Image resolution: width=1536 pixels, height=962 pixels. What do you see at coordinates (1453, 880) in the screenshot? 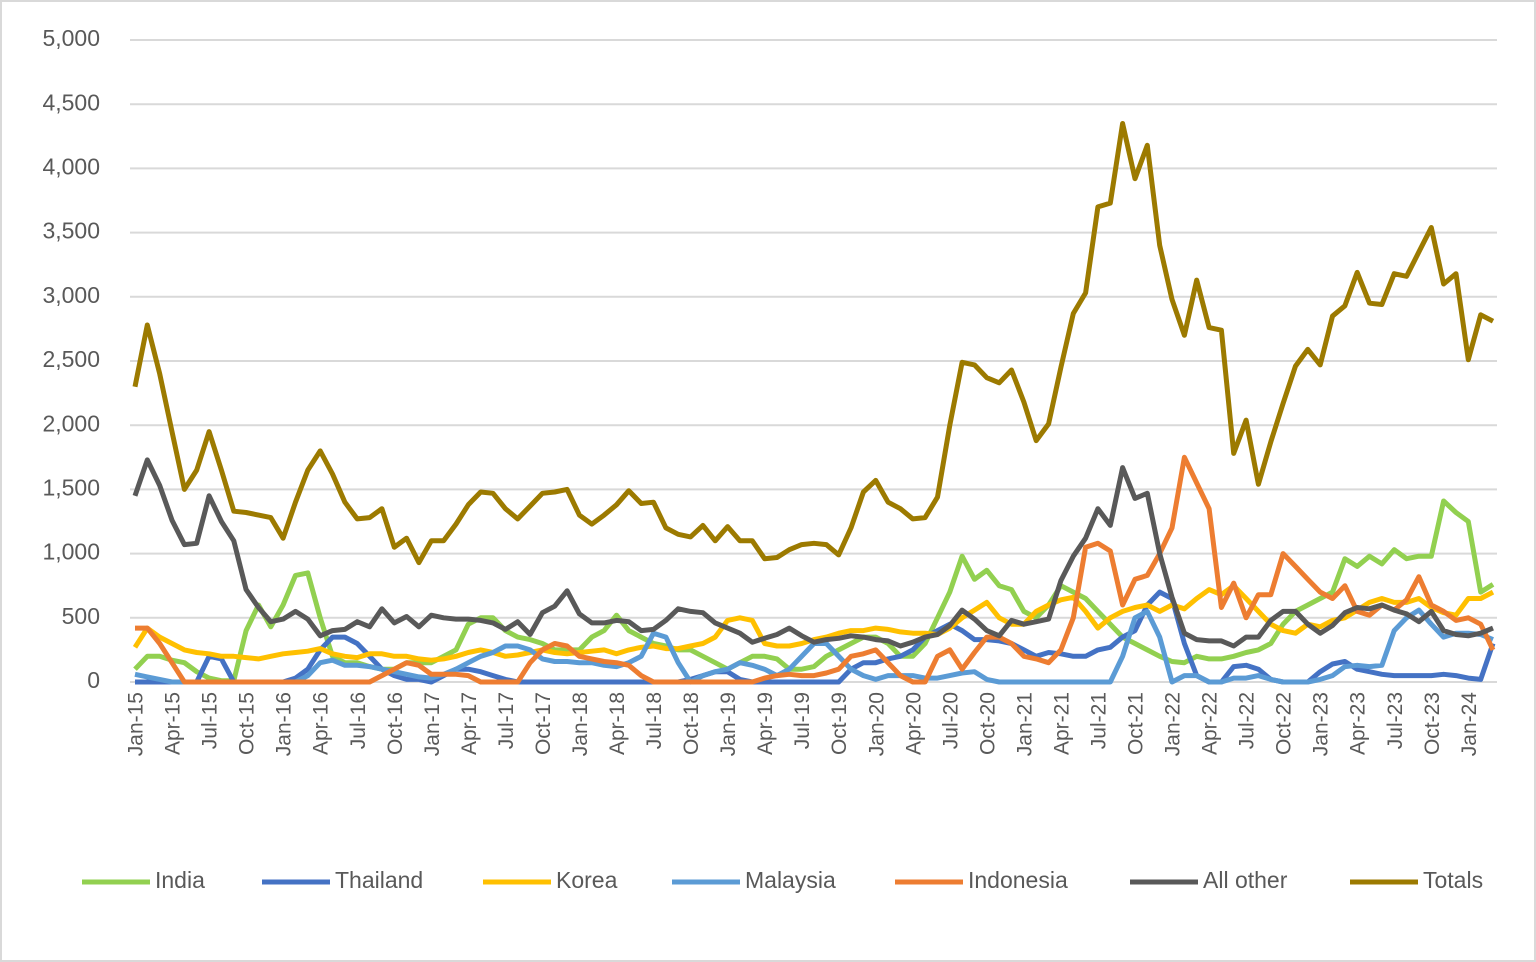
I see `legend-label: Totals` at bounding box center [1453, 880].